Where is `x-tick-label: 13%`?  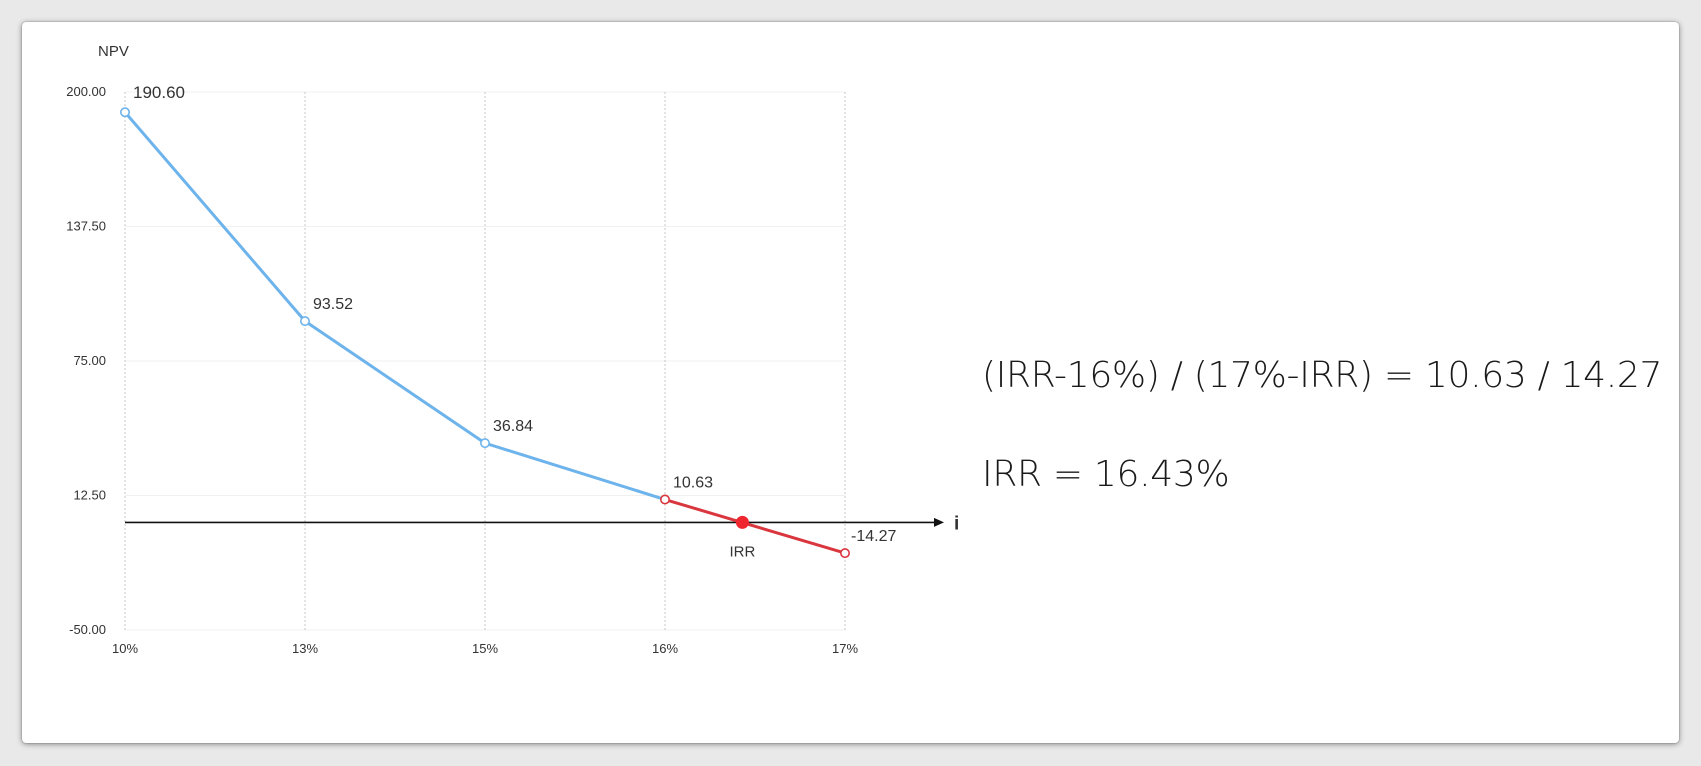 x-tick-label: 13% is located at coordinates (305, 648).